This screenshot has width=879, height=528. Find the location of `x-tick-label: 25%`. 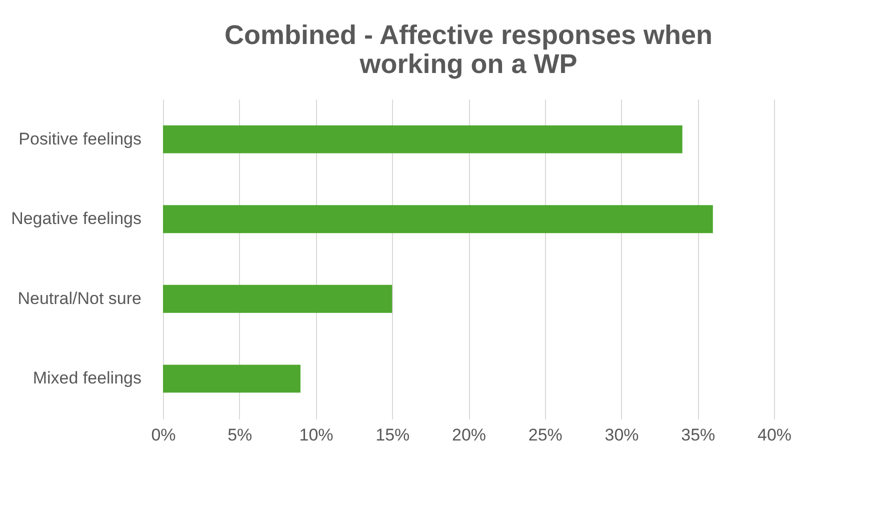

x-tick-label: 25% is located at coordinates (545, 435).